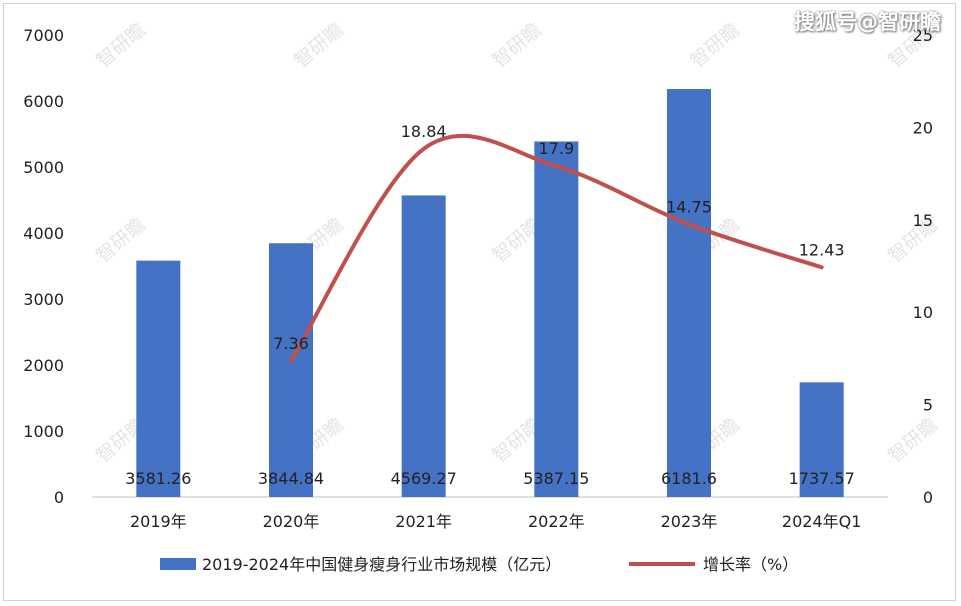 Image resolution: width=961 pixels, height=606 pixels. What do you see at coordinates (923, 127) in the screenshot?
I see `y-right-tick-label: 20` at bounding box center [923, 127].